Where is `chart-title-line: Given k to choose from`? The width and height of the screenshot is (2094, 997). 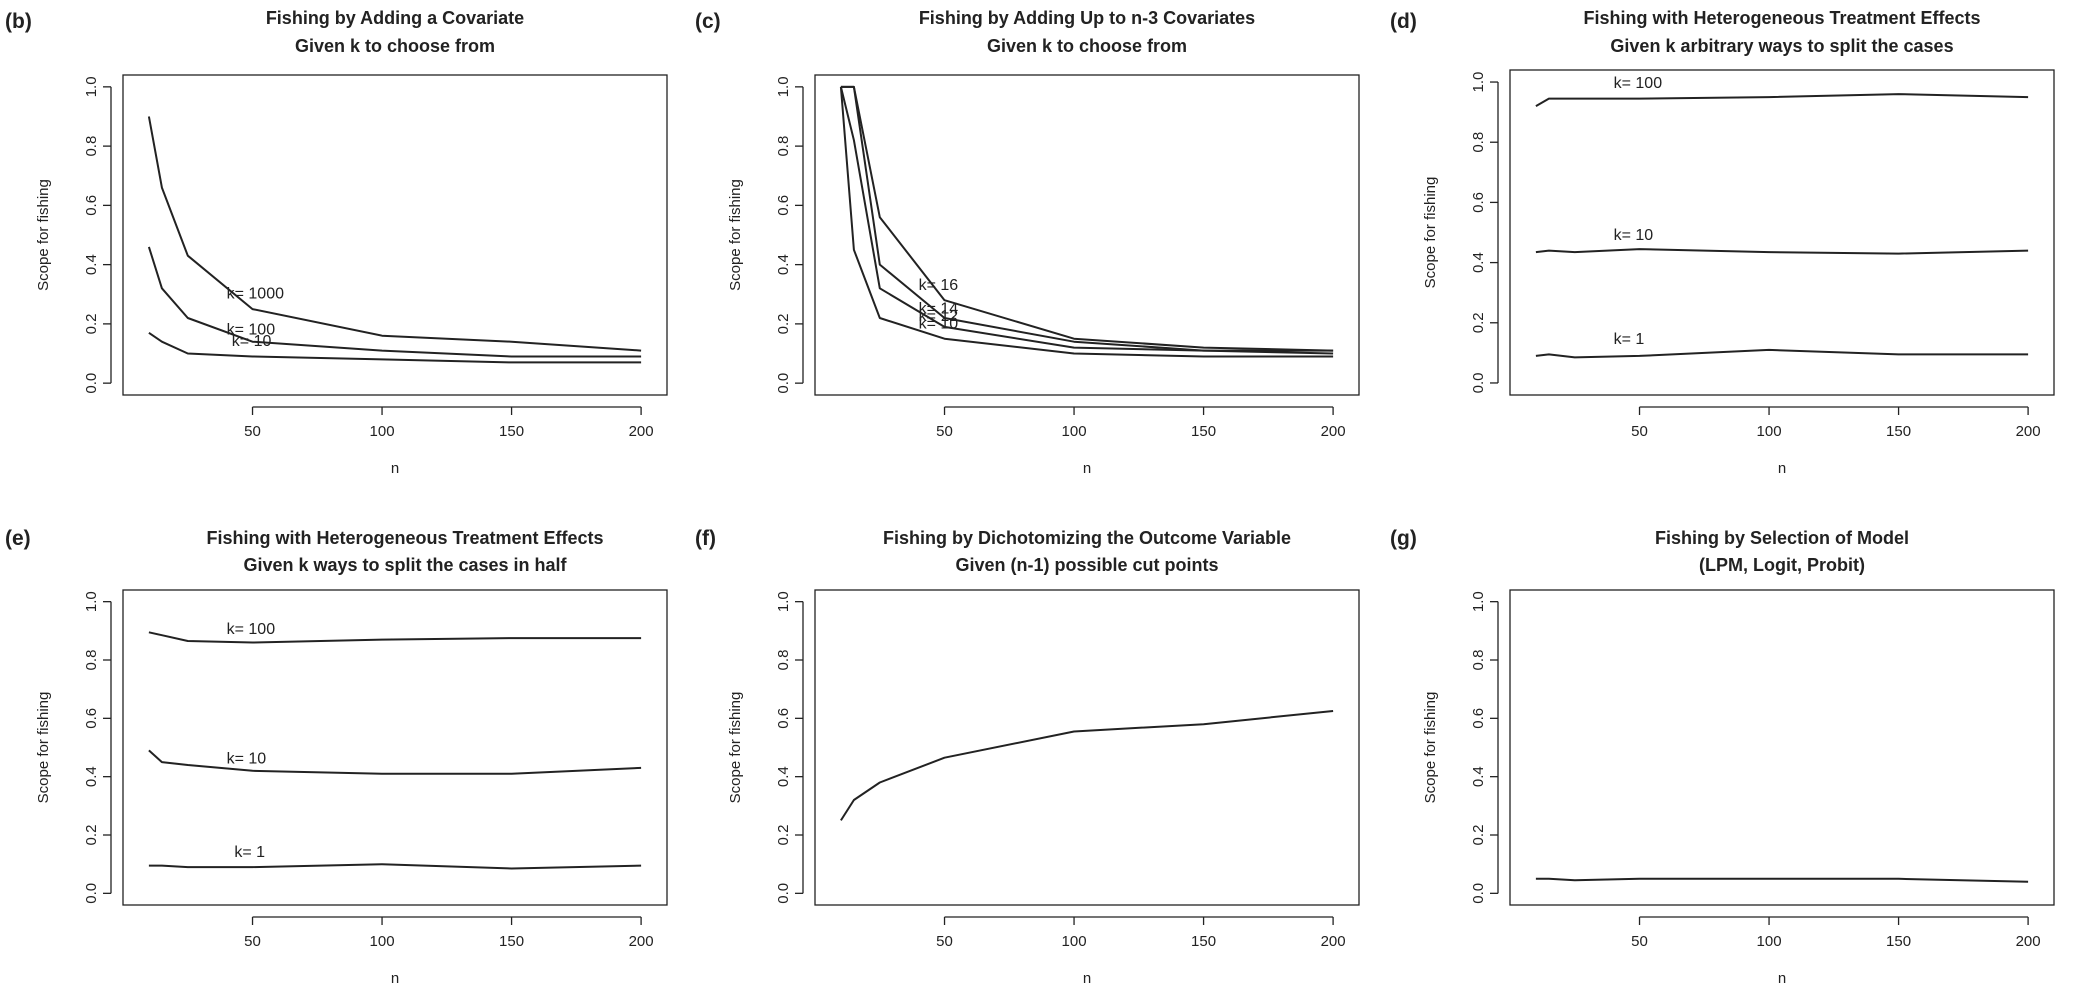 chart-title-line: Given k to choose from is located at coordinates (1087, 46).